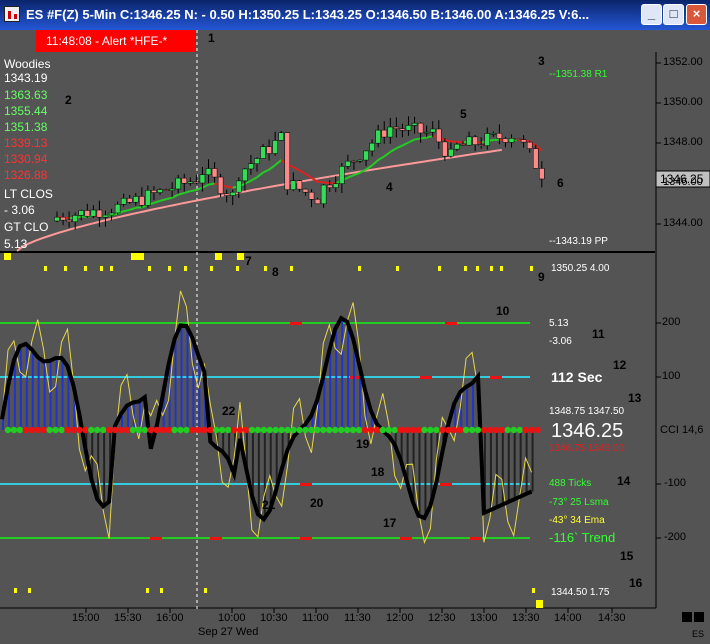  What do you see at coordinates (698, 634) in the screenshot?
I see `symbol-label: ES` at bounding box center [698, 634].